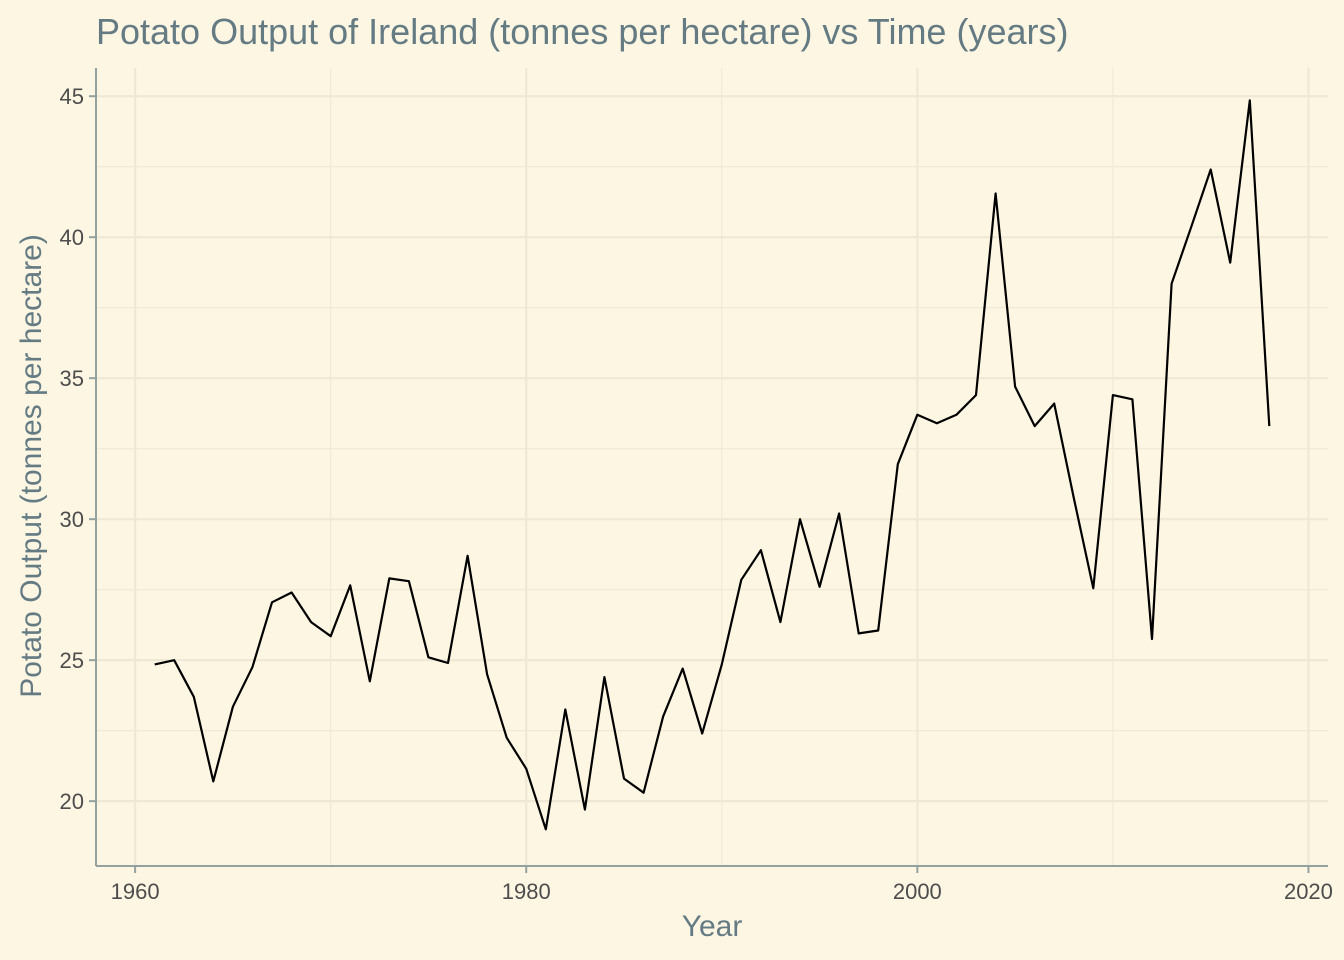 The width and height of the screenshot is (1344, 960). What do you see at coordinates (72, 378) in the screenshot?
I see `y-tick-label: 35` at bounding box center [72, 378].